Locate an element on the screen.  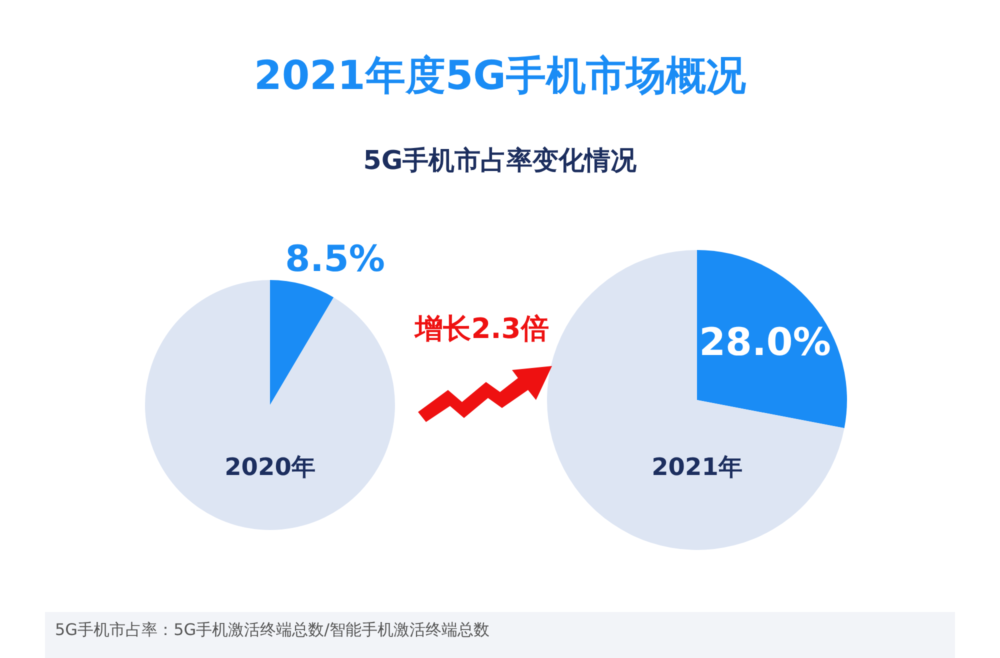
text: 2020年 is located at coordinates (270, 467).